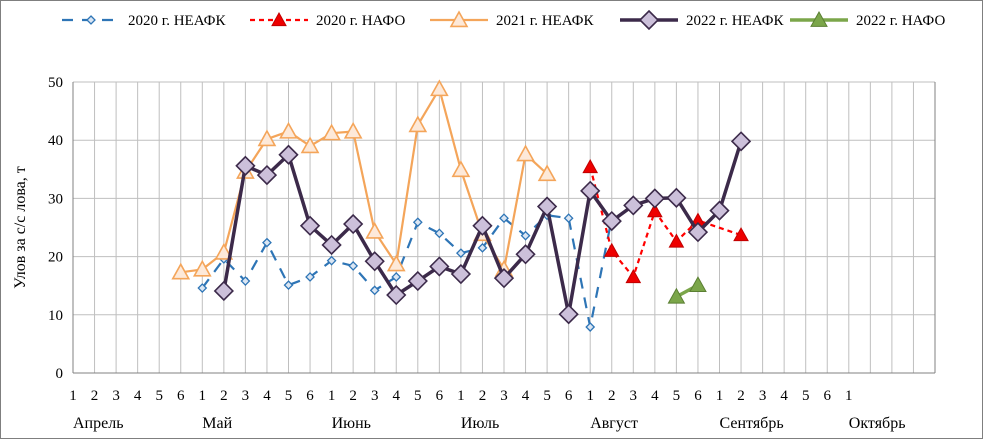  Describe the element at coordinates (752, 423) in the screenshot. I see `month-label: Сентябрь` at that location.